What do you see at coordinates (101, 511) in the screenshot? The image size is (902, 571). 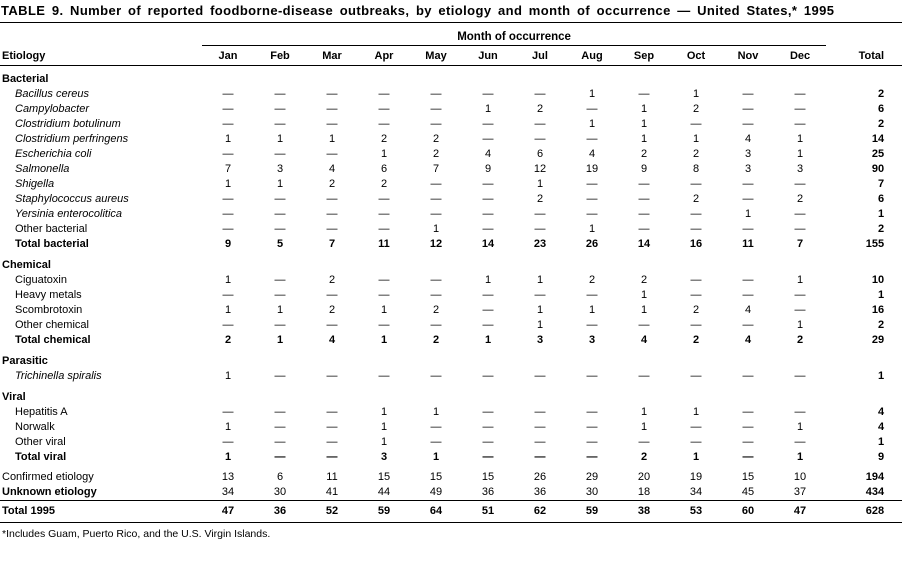 I see `etiology-label: Total 1995` at bounding box center [101, 511].